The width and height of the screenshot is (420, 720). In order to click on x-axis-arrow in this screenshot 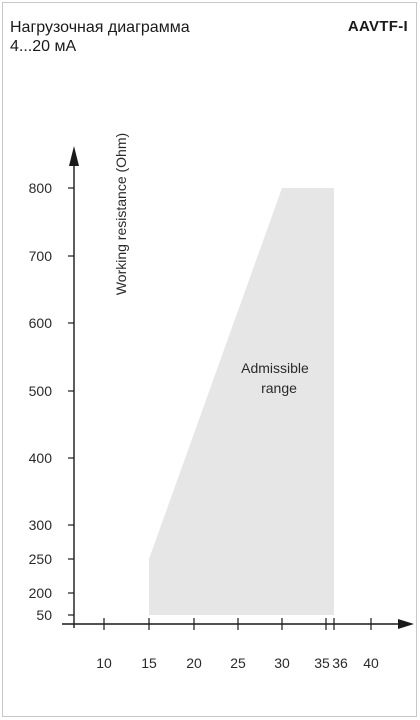, I will do `click(406, 624)`.